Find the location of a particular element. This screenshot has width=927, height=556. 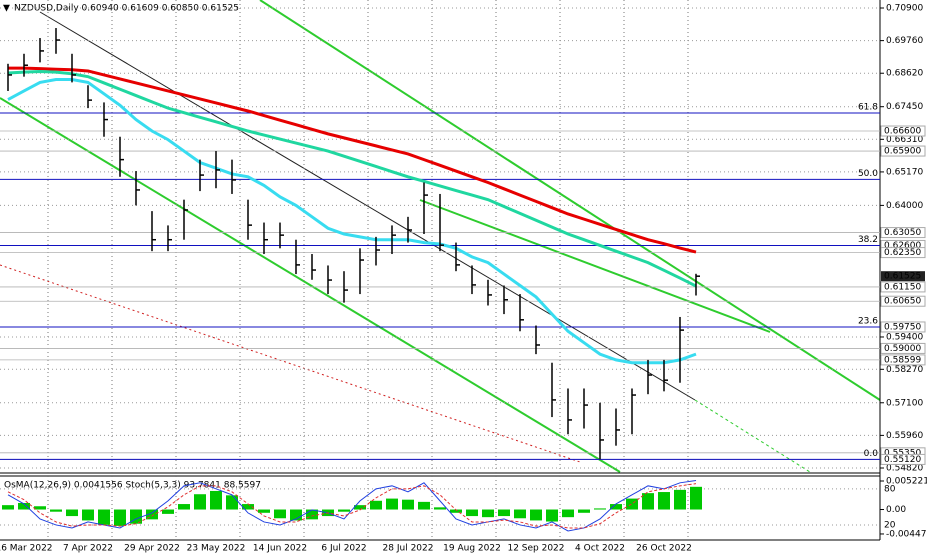

y-tick-label: 0.67450 is located at coordinates (904, 107).